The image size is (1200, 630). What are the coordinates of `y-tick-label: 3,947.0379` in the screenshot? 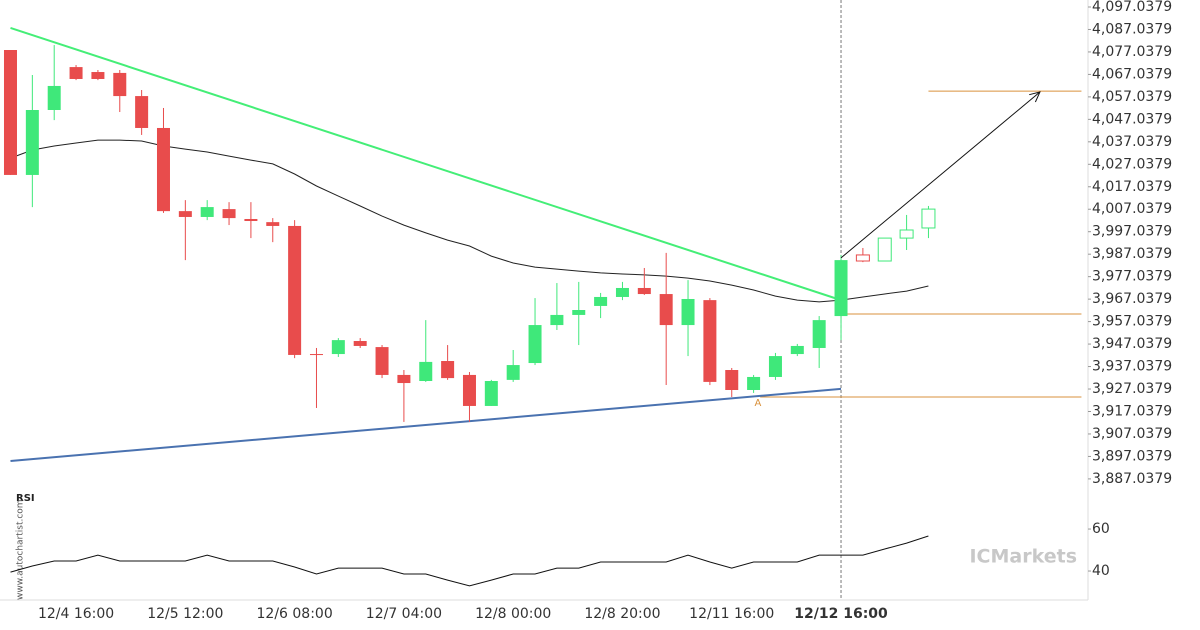 It's located at (1132, 344).